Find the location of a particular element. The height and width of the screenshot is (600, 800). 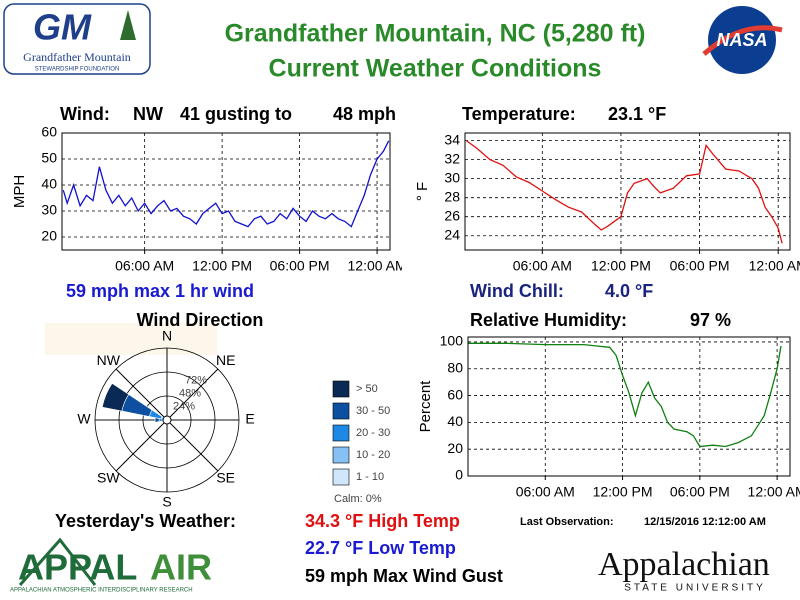

ring-label: 72% is located at coordinates (196, 380).